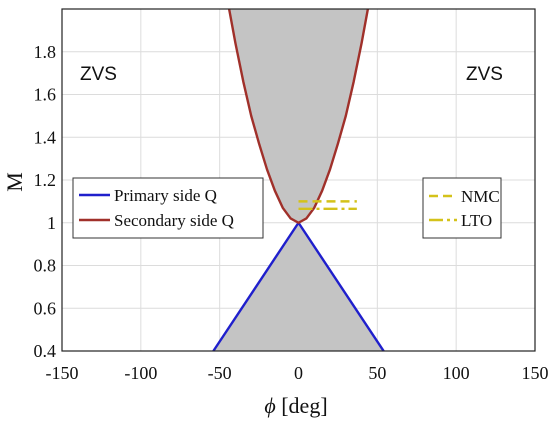  What do you see at coordinates (174, 220) in the screenshot?
I see `legend-label-secondary: Secondary side Q` at bounding box center [174, 220].